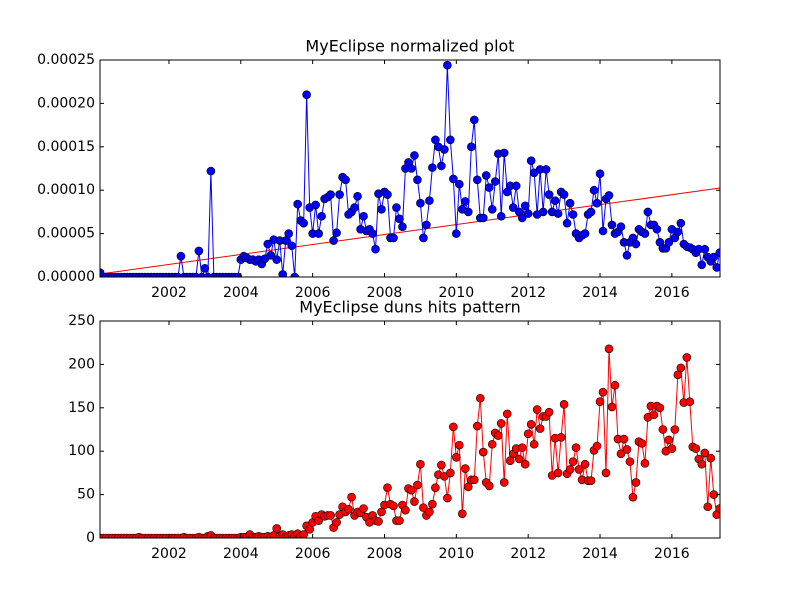 This screenshot has width=800, height=600. I want to click on x-tick-label: 2008, so click(385, 293).